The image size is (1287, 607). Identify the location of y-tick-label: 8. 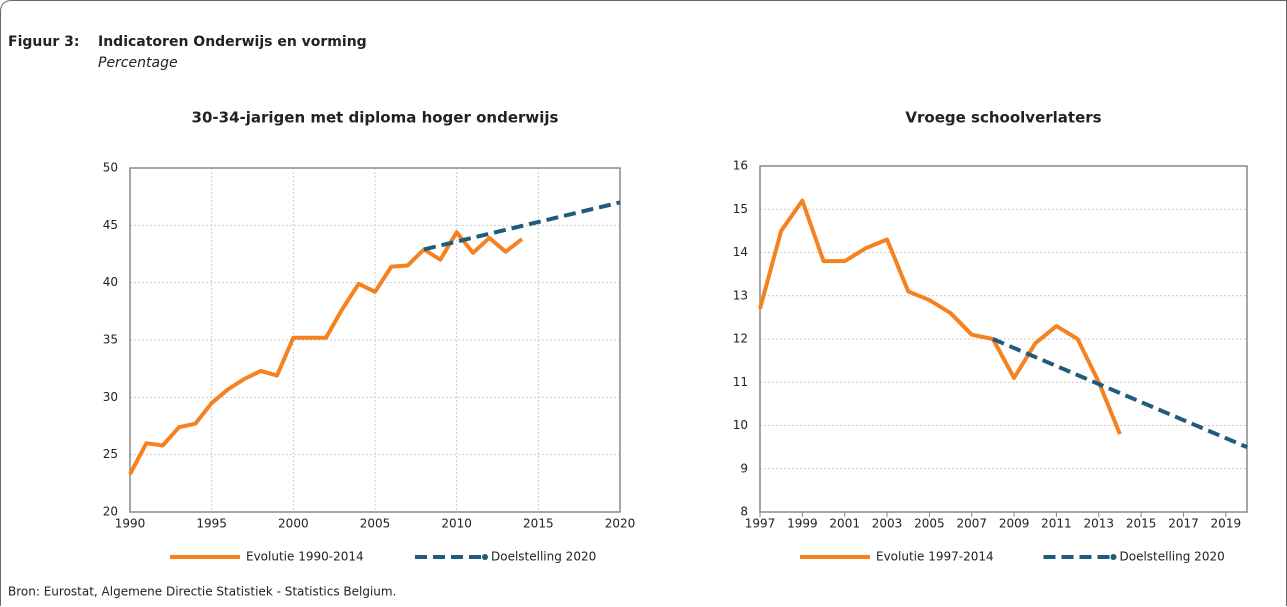
(744, 512).